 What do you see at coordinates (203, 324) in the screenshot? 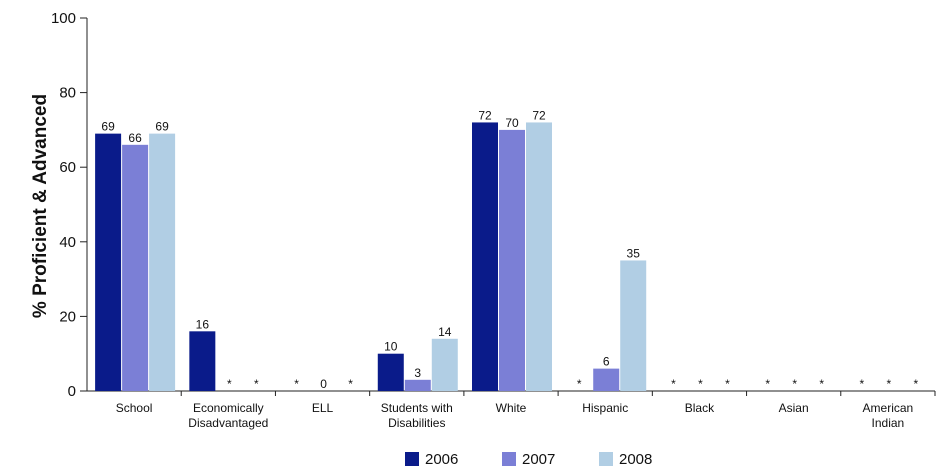
I see `data-label: 16` at bounding box center [203, 324].